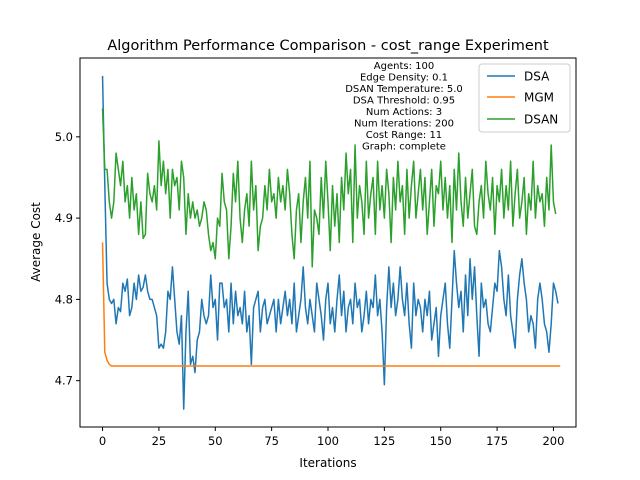 The height and width of the screenshot is (480, 640). What do you see at coordinates (67, 259) in the screenshot?
I see `y-axis-ticks: 4.7 4.8 4.9 5.0` at bounding box center [67, 259].